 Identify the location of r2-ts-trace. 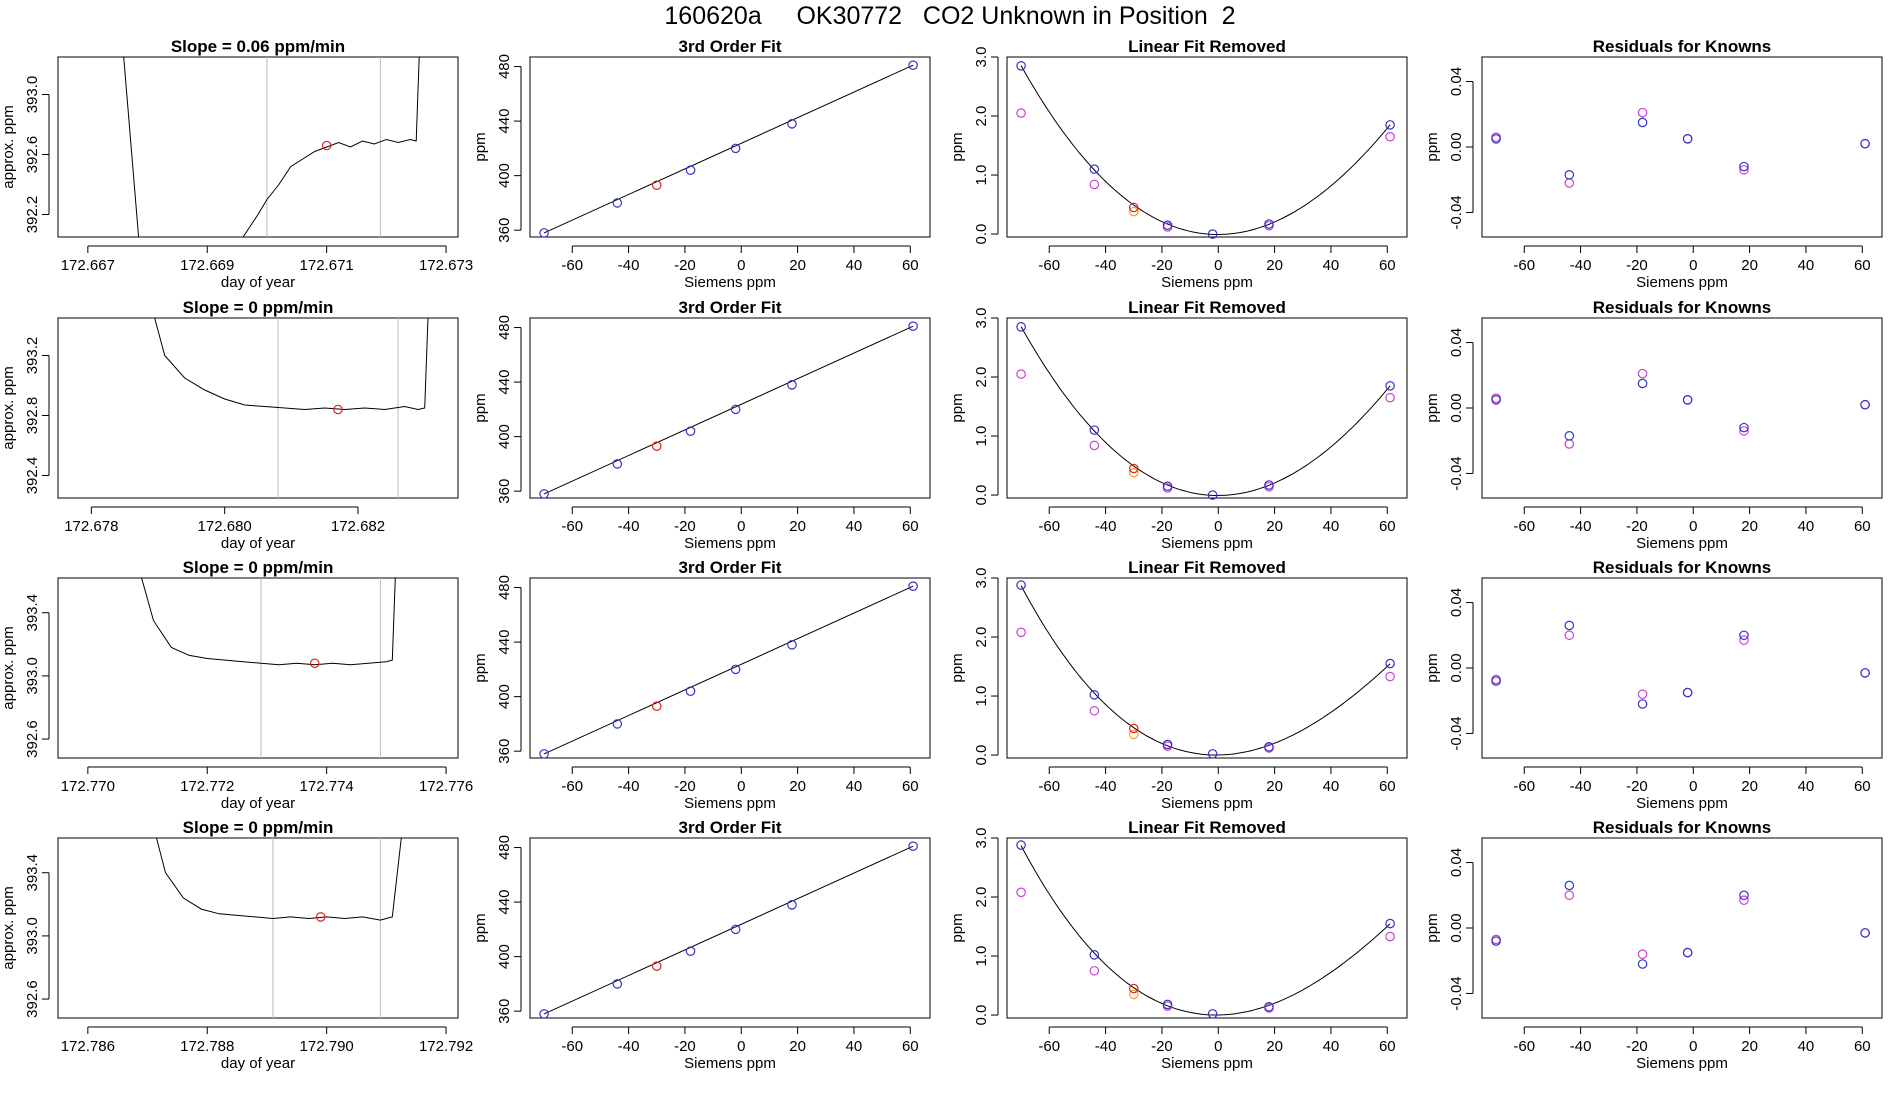
(268, 622).